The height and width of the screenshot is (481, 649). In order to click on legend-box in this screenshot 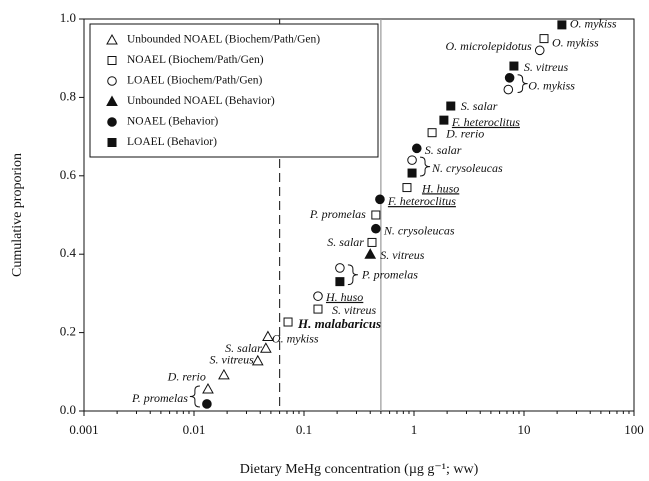, I will do `click(234, 90)`.